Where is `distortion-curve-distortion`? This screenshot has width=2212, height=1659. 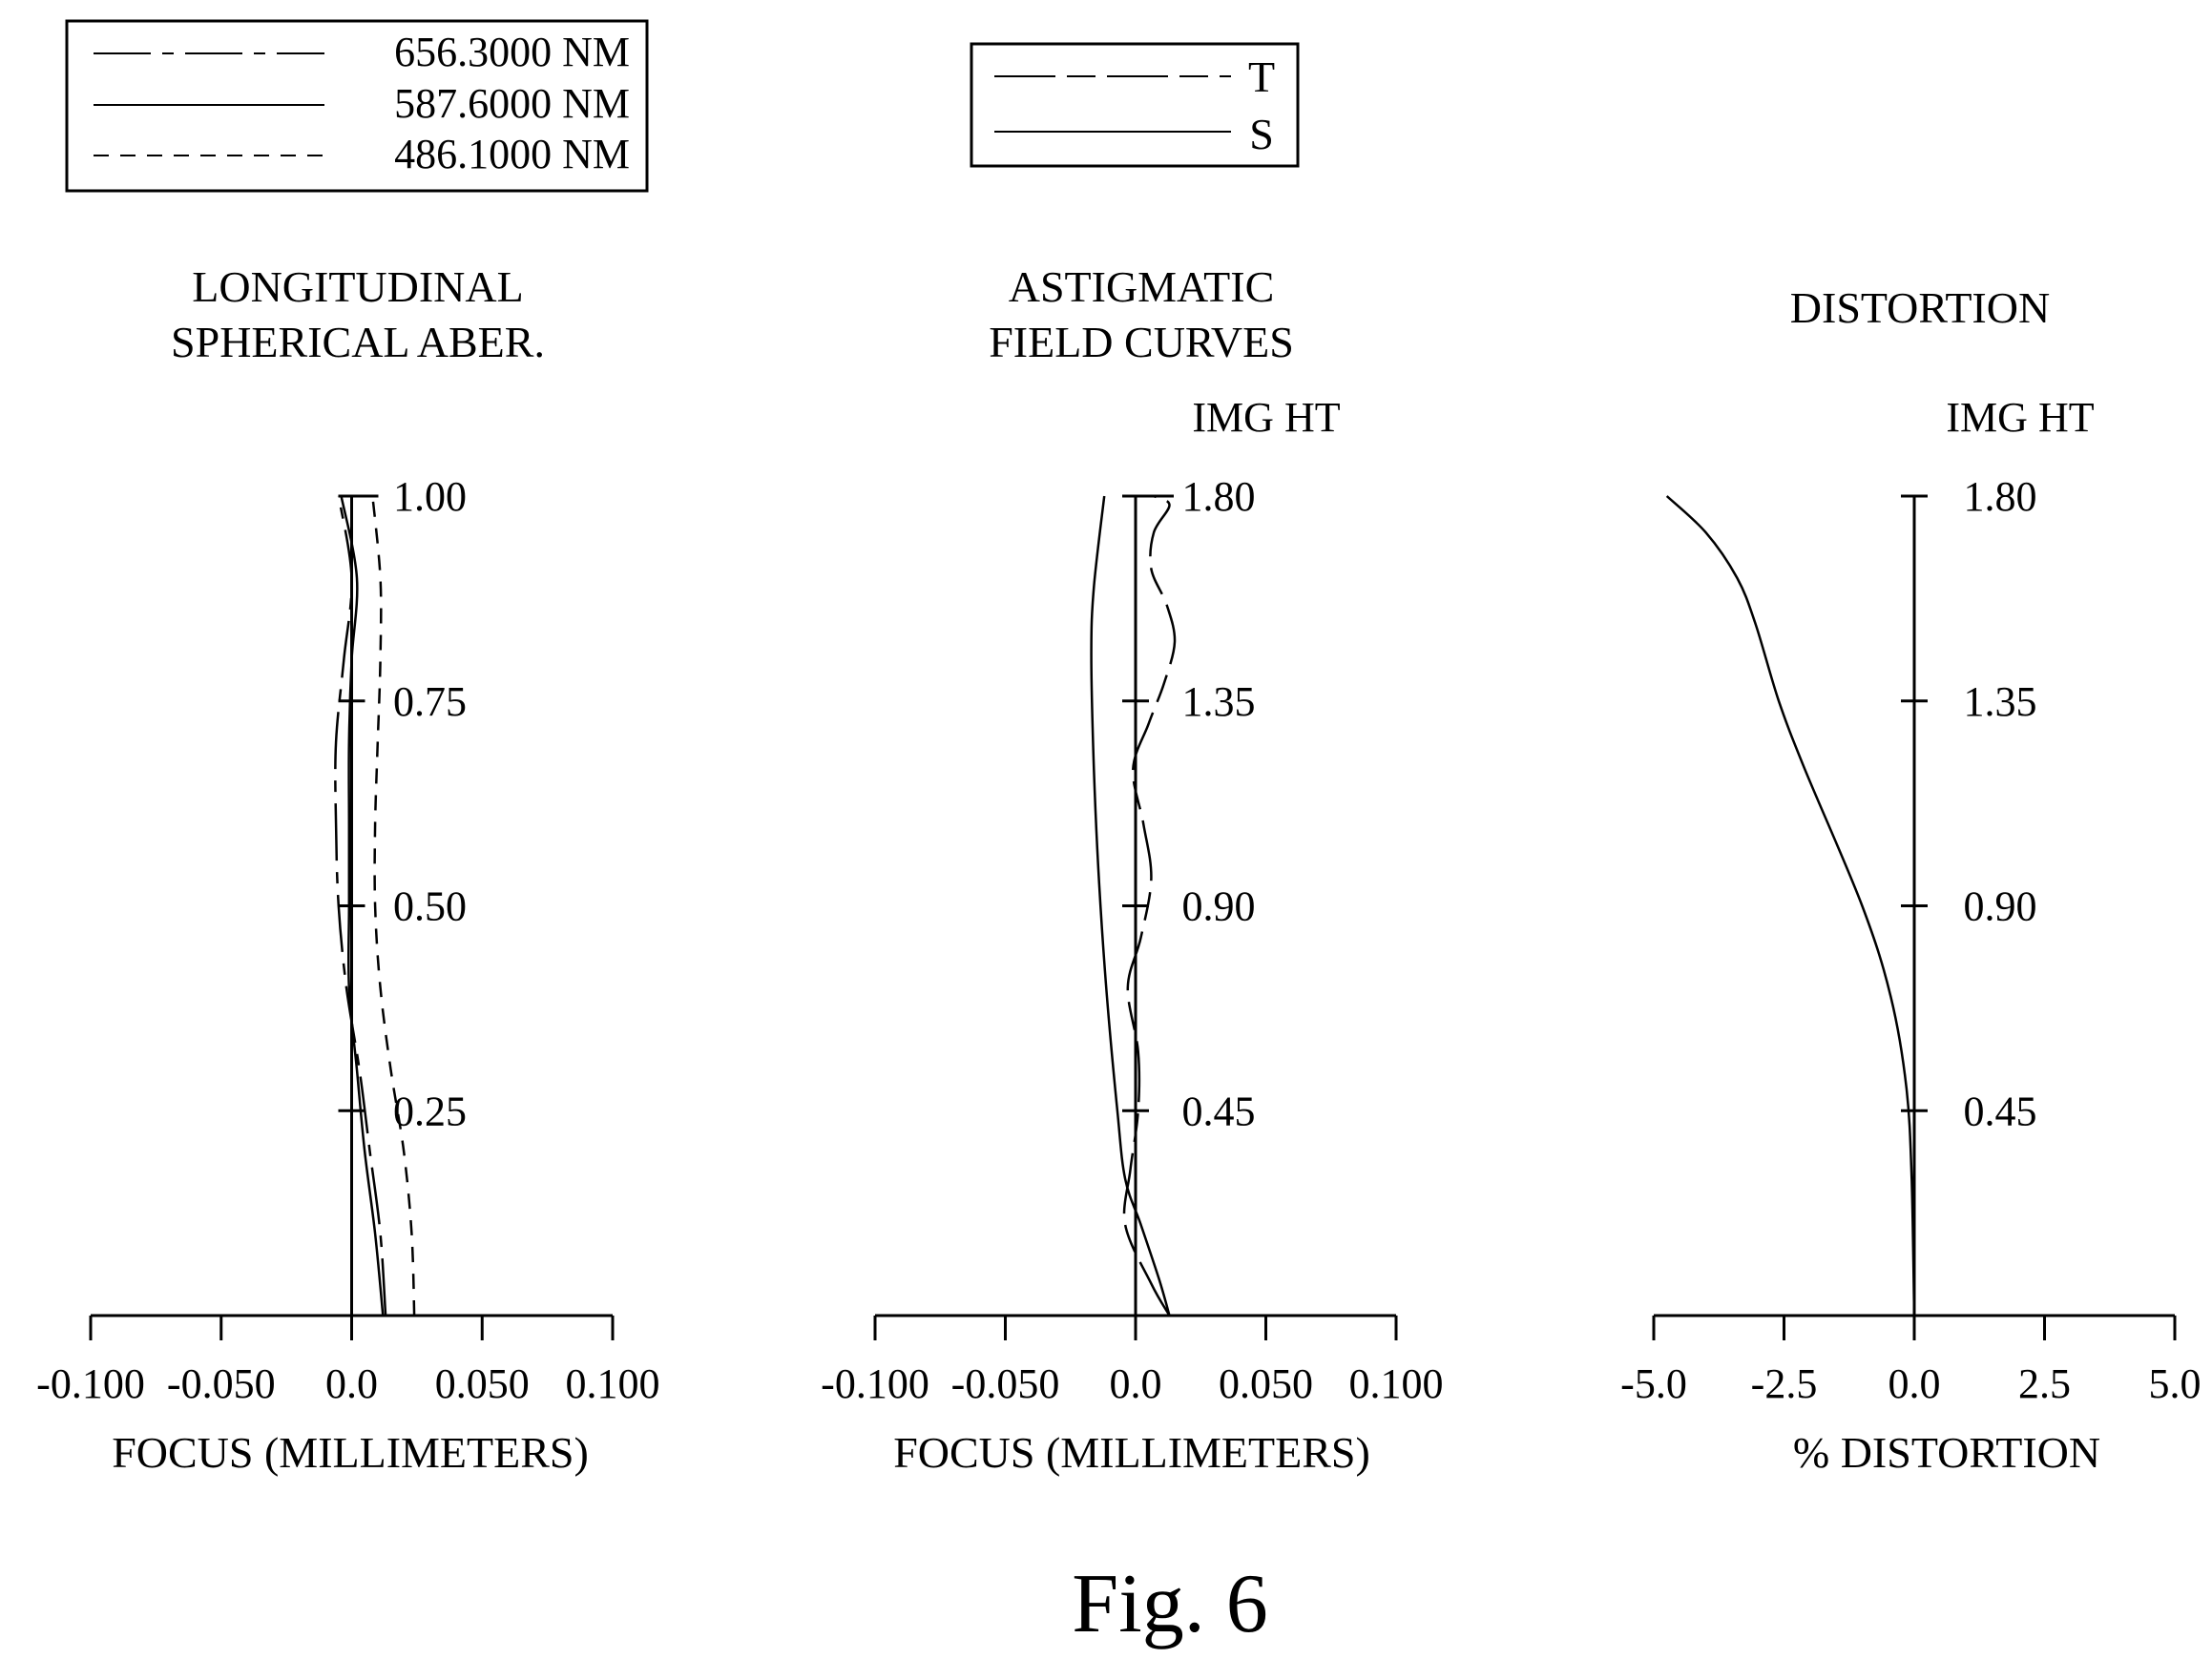 distortion-curve-distortion is located at coordinates (1791, 906).